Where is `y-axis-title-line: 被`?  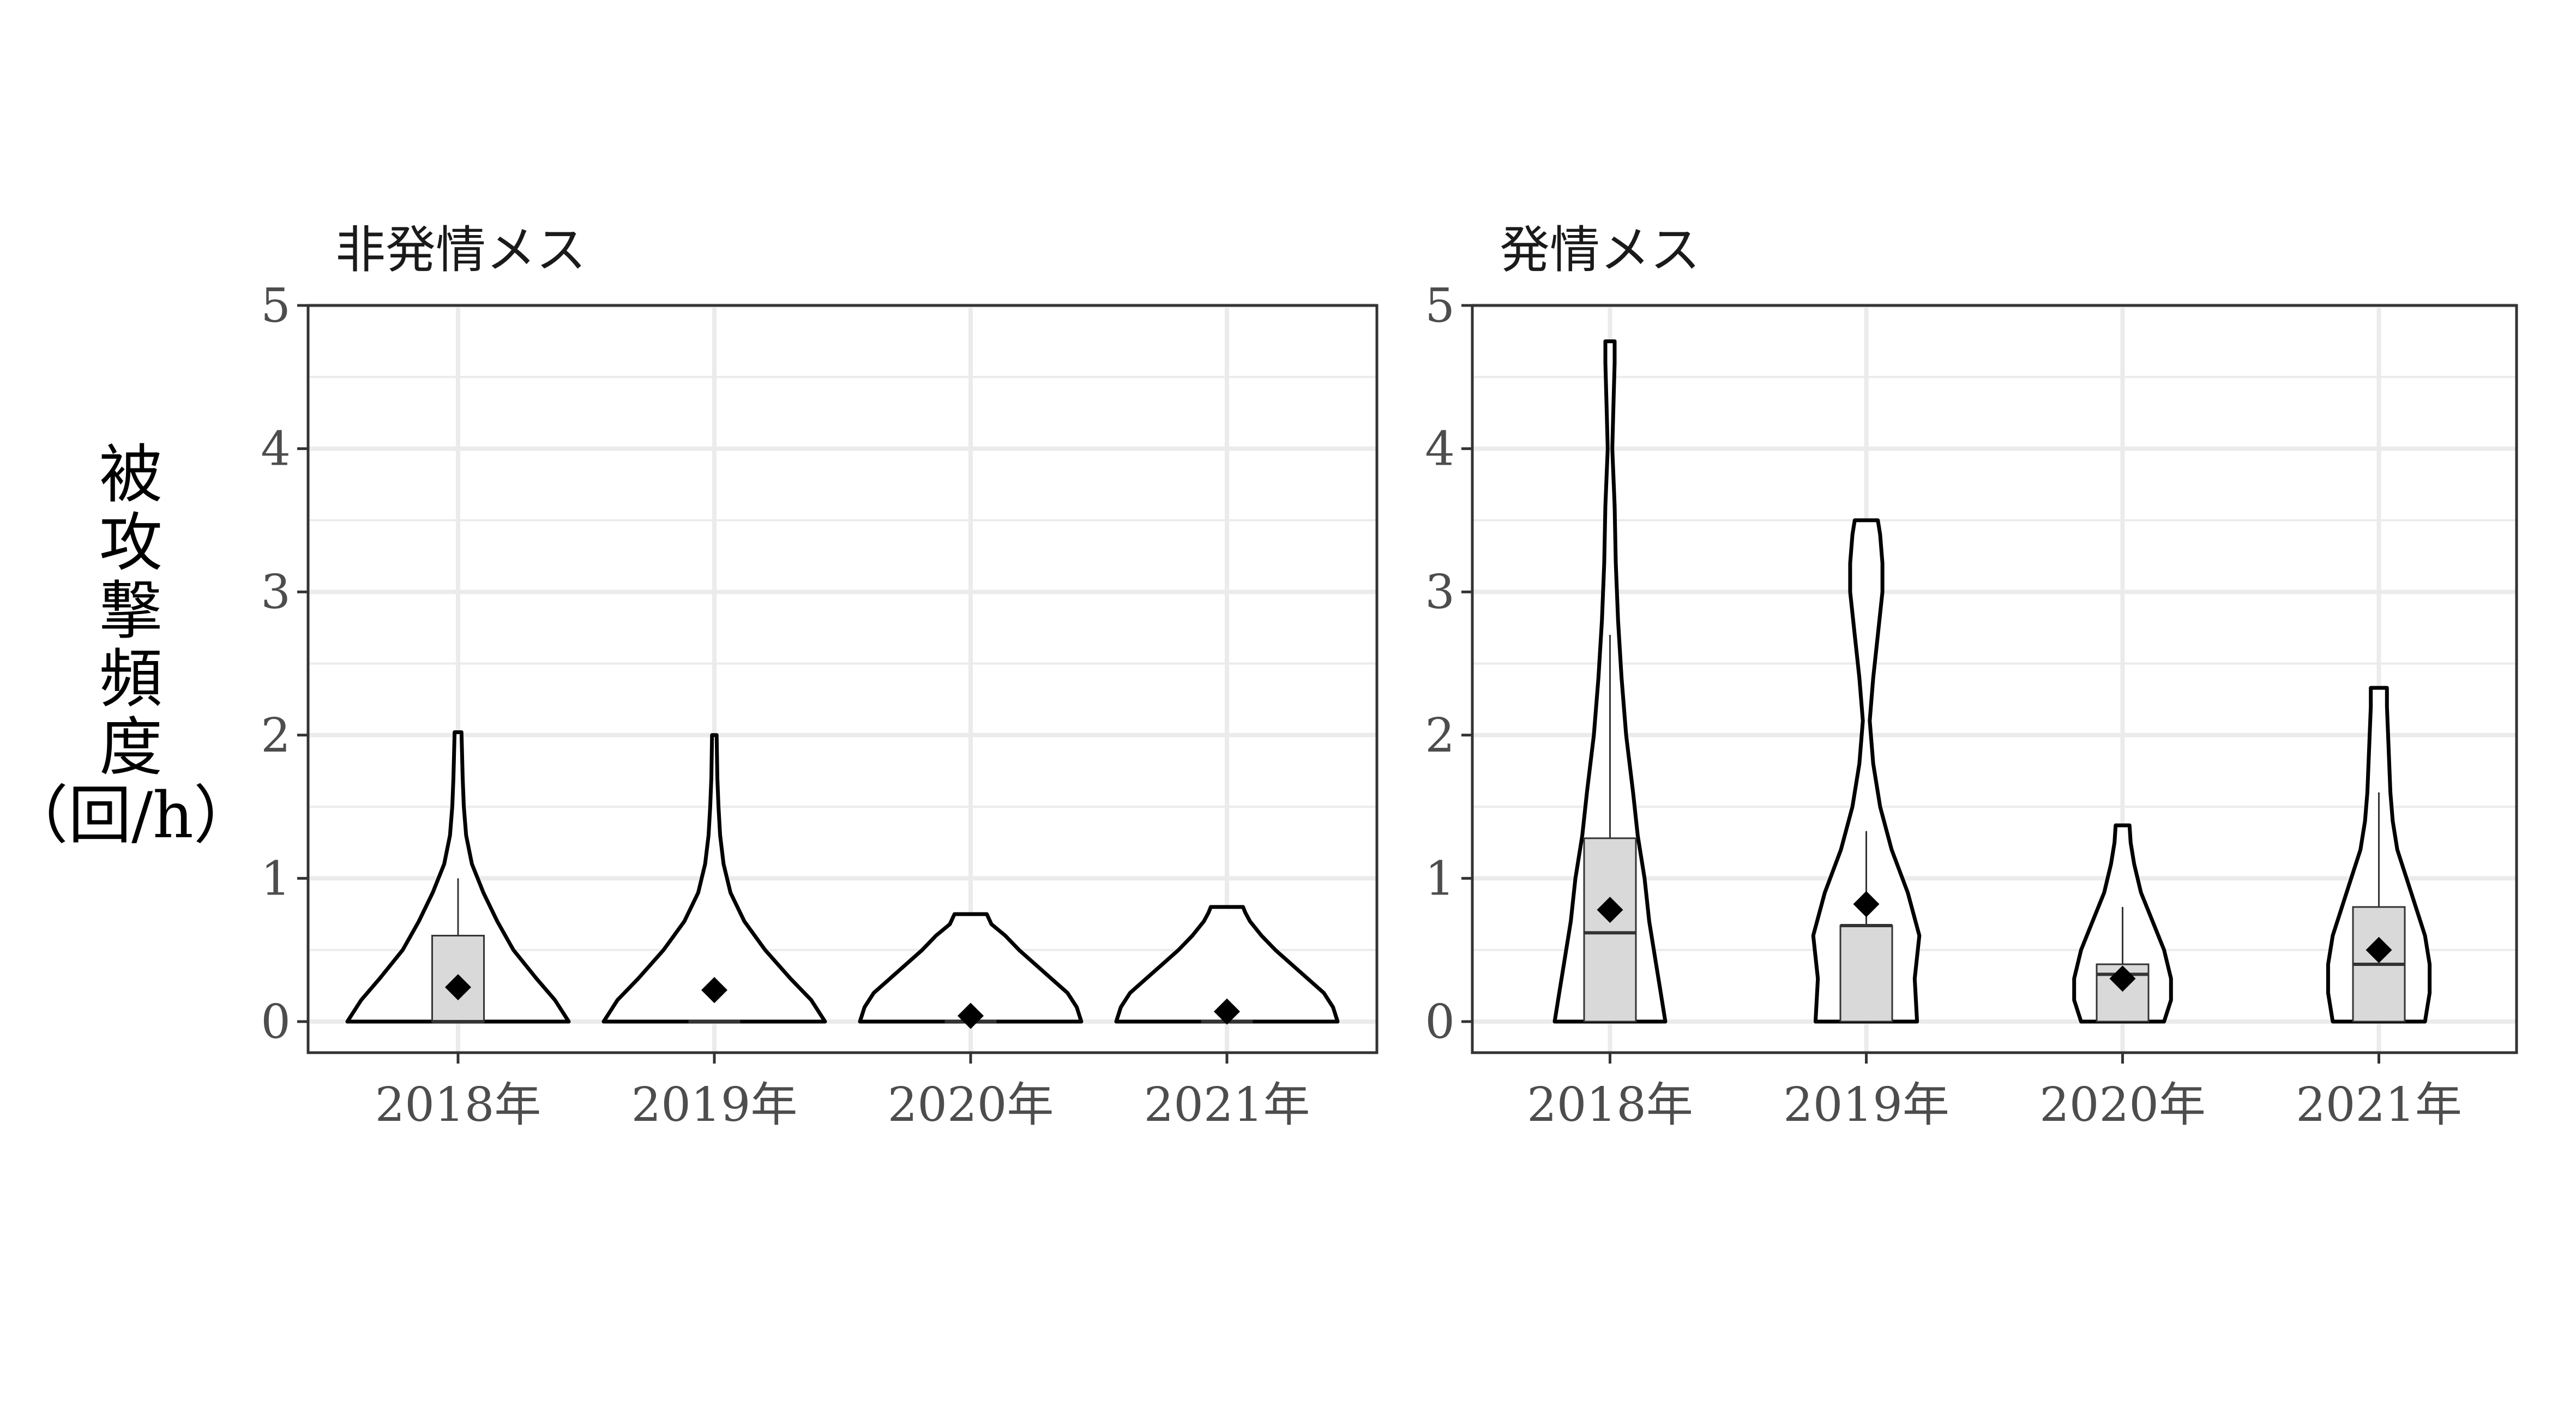 y-axis-title-line: 被 is located at coordinates (130, 475).